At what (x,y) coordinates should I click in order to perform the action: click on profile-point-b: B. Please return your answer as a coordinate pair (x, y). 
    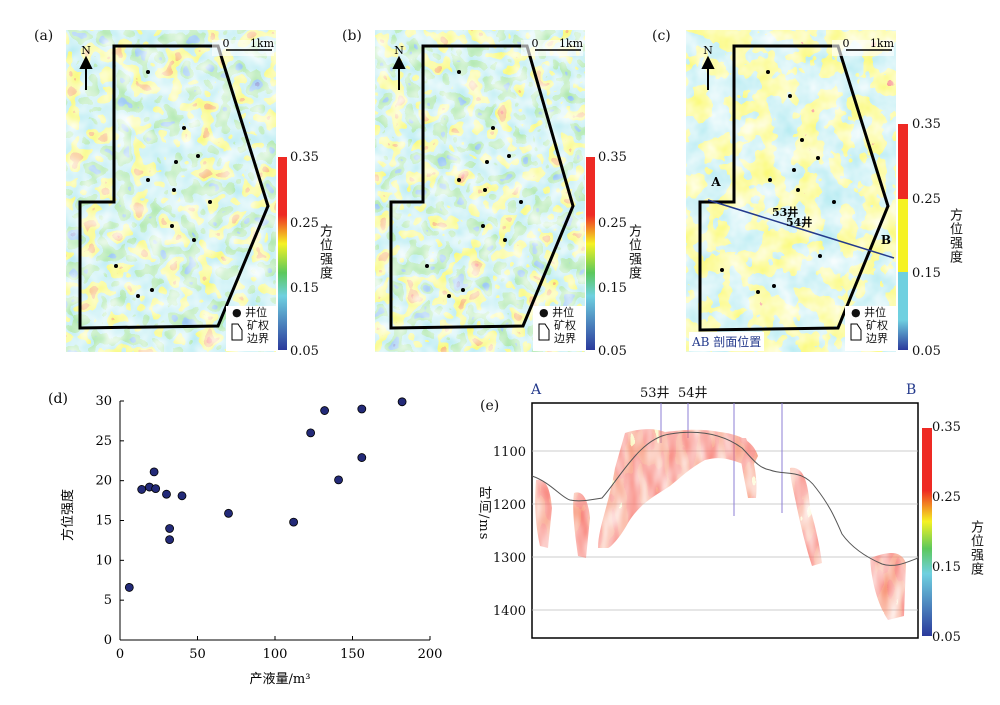
    Looking at the image, I should click on (886, 240).